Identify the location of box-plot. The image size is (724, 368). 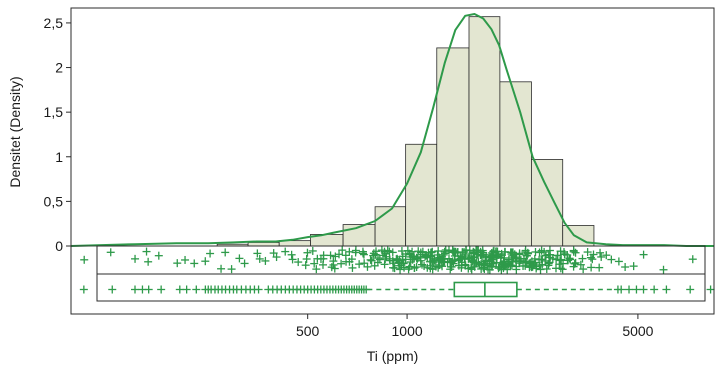
(397, 289).